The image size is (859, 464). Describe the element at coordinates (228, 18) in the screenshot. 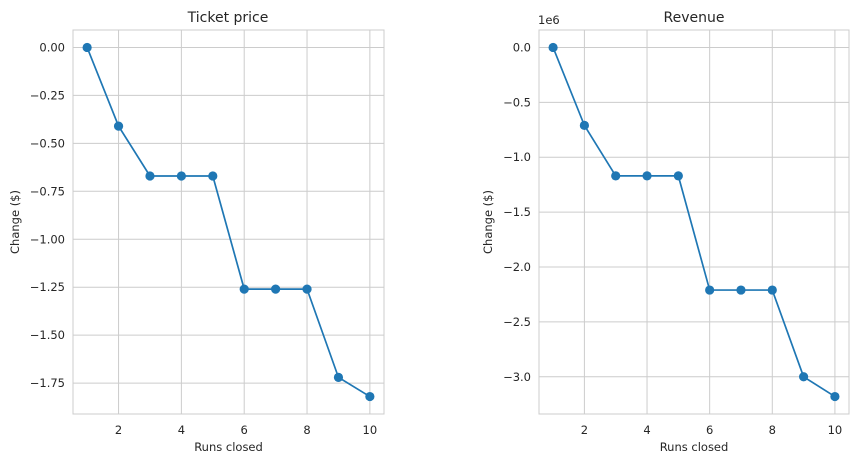

I see `chart-title: Ticket price` at that location.